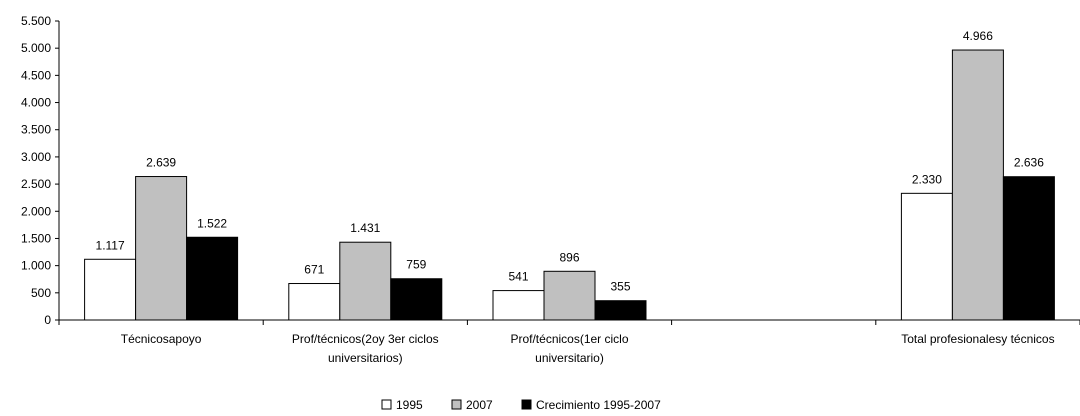 This screenshot has width=1080, height=416. What do you see at coordinates (977, 339) in the screenshot?
I see `category-label: Total profesionalesy técnicos` at bounding box center [977, 339].